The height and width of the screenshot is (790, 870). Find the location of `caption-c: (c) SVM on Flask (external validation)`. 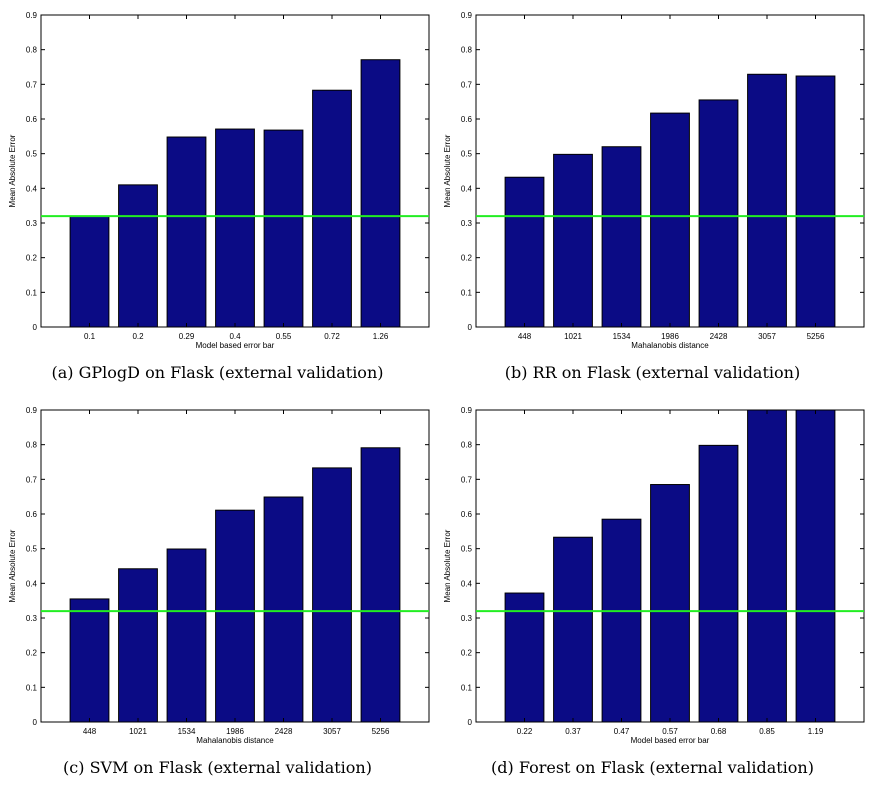

caption-c: (c) SVM on Flask (external validation) is located at coordinates (217, 767).